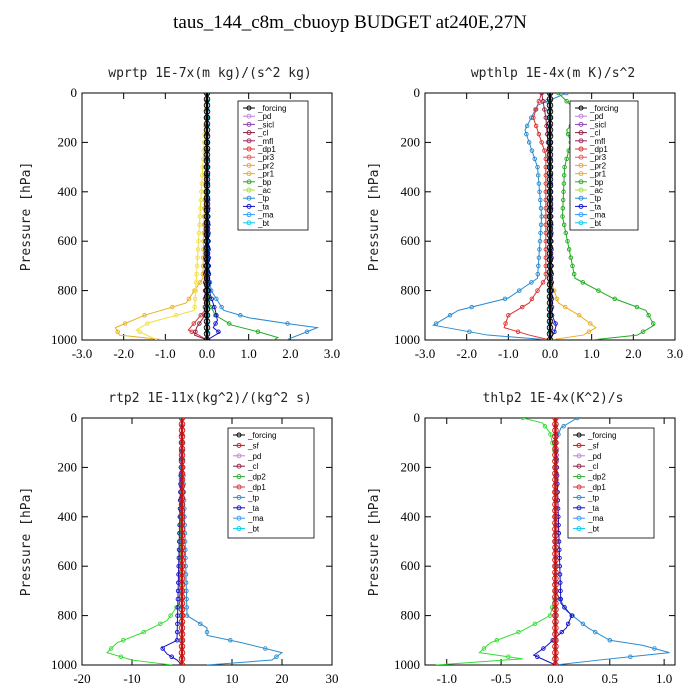 The image size is (700, 700). What do you see at coordinates (595, 198) in the screenshot?
I see `legend-entry: _tp` at bounding box center [595, 198].